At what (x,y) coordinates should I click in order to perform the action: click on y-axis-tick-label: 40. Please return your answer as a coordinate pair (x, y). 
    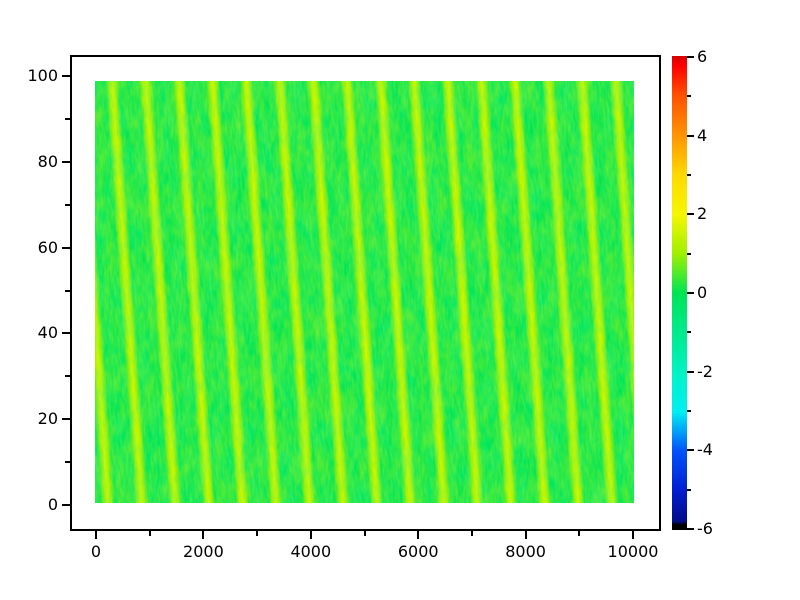
    Looking at the image, I should click on (47, 333).